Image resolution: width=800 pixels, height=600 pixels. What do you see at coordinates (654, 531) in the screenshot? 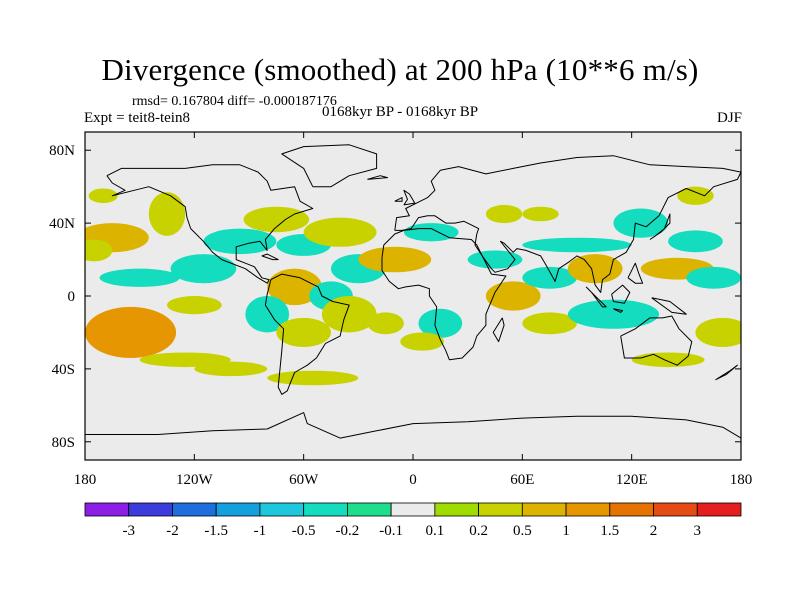
I see `colorbar-label: 2` at bounding box center [654, 531].